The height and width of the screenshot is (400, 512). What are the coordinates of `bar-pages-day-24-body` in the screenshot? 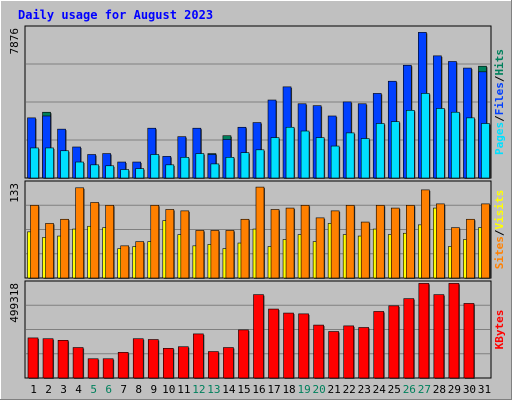 It's located at (380, 151).